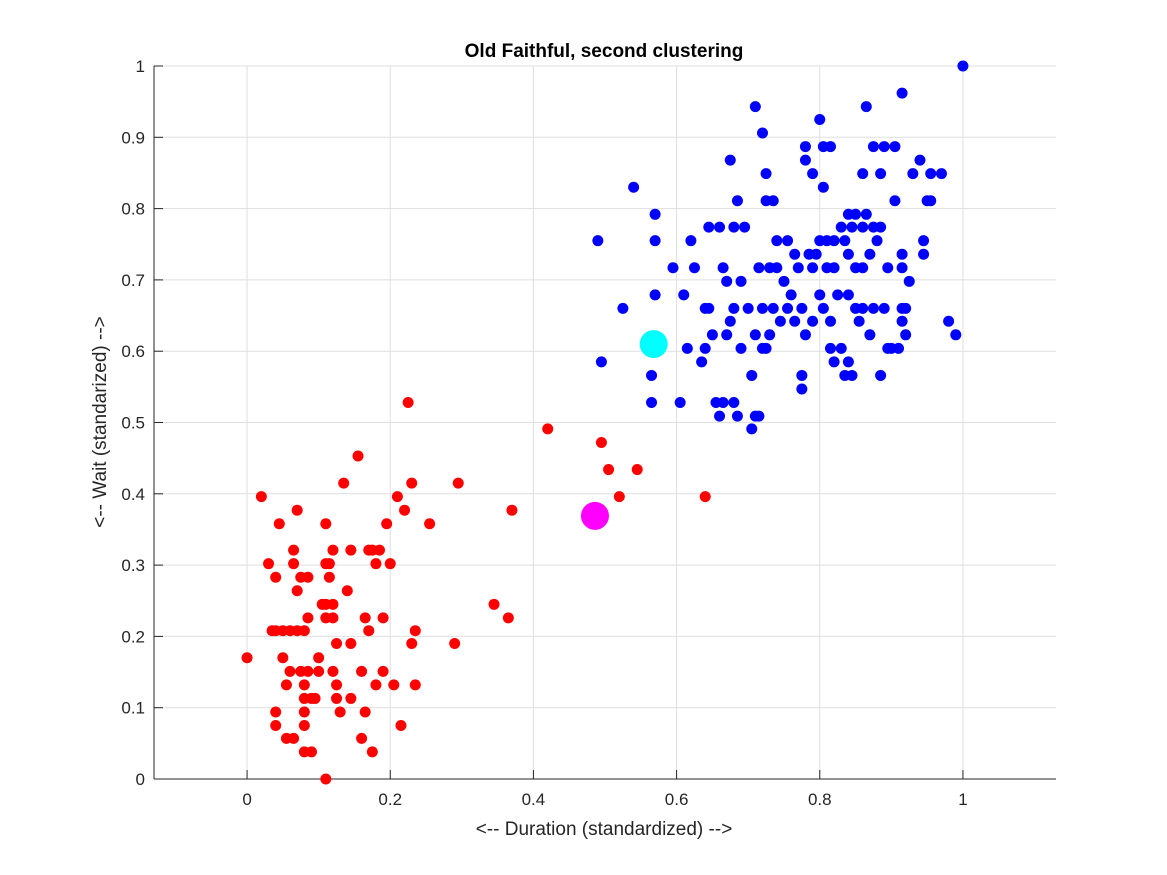  I want to click on y-axis-label: <-- Wait (standarized) -->, so click(100, 422).